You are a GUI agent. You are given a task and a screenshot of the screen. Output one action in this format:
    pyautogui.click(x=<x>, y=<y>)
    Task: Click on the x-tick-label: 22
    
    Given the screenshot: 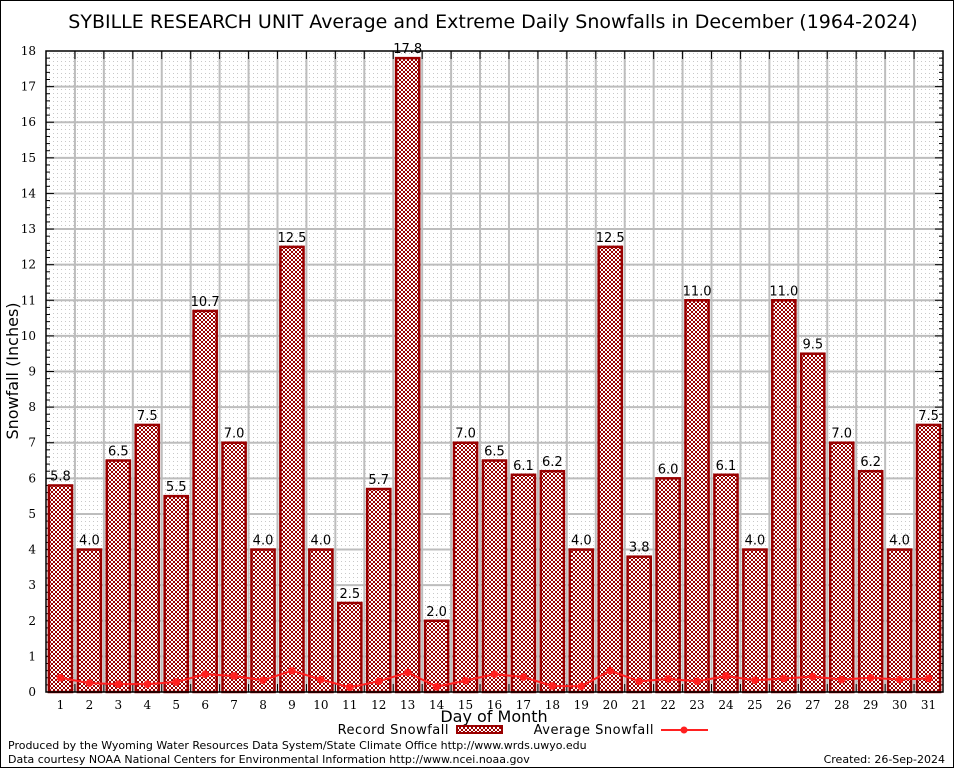 What is the action you would take?
    pyautogui.click(x=667, y=705)
    